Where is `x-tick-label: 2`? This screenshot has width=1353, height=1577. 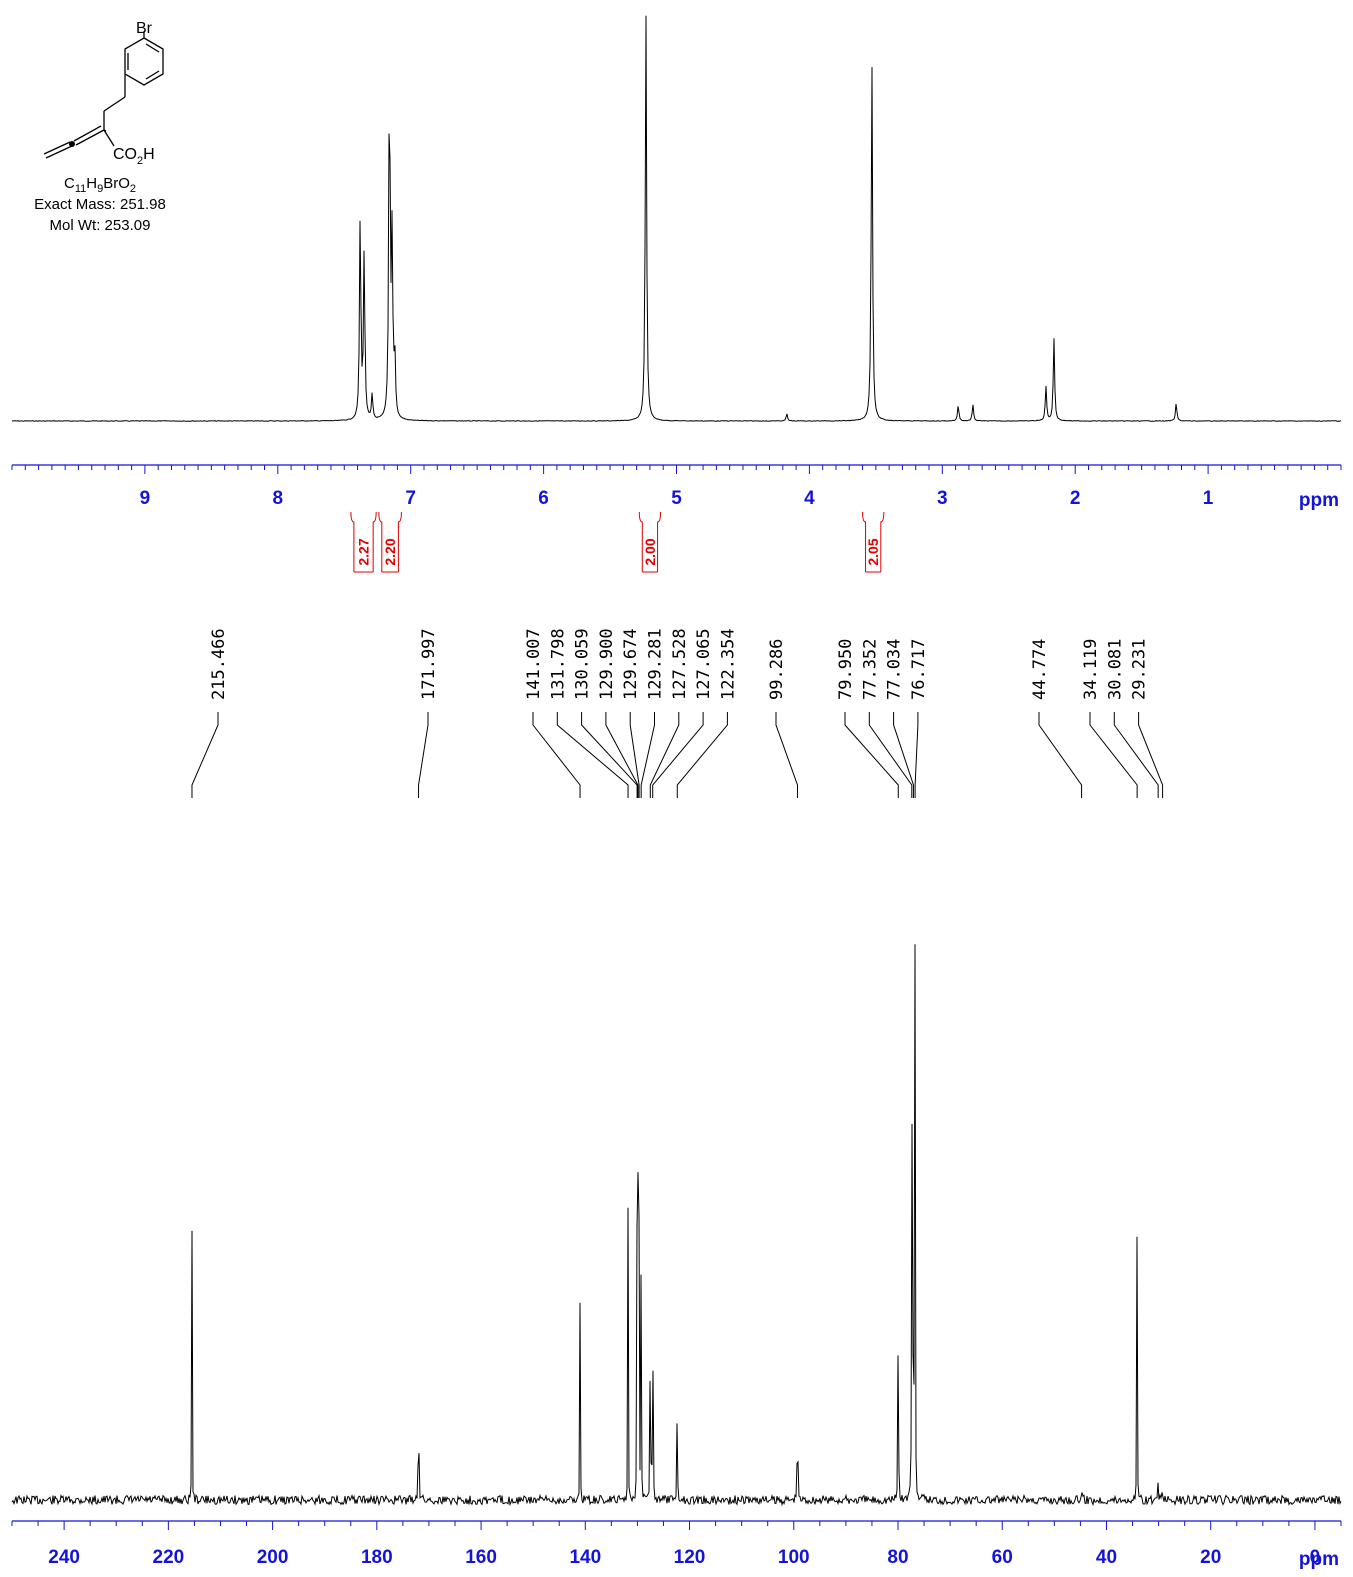 x-tick-label: 2 is located at coordinates (1075, 498).